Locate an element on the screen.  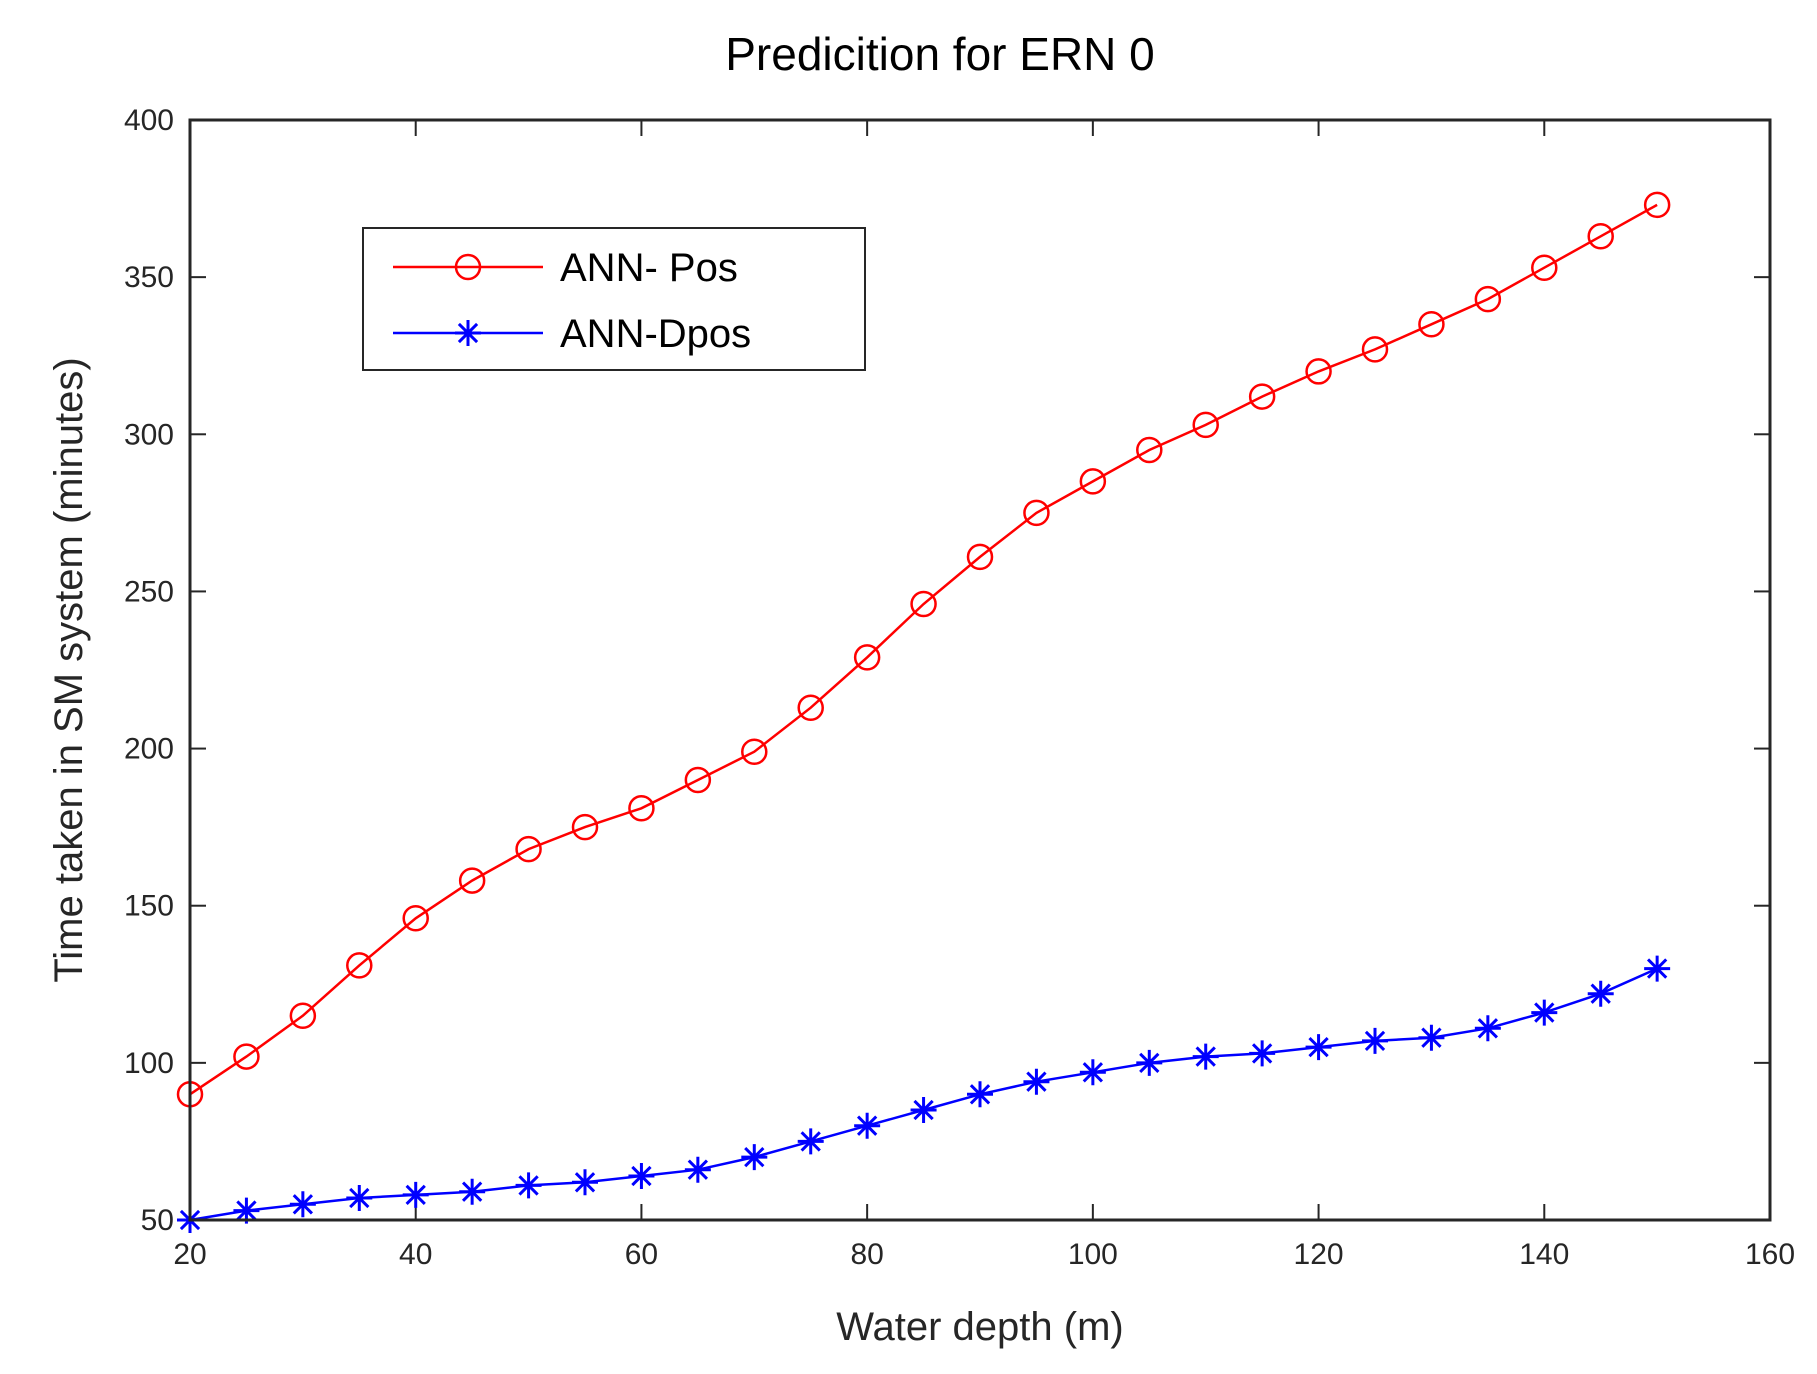
legend-label-ann-dpos: ANN-Dpos is located at coordinates (655, 334).